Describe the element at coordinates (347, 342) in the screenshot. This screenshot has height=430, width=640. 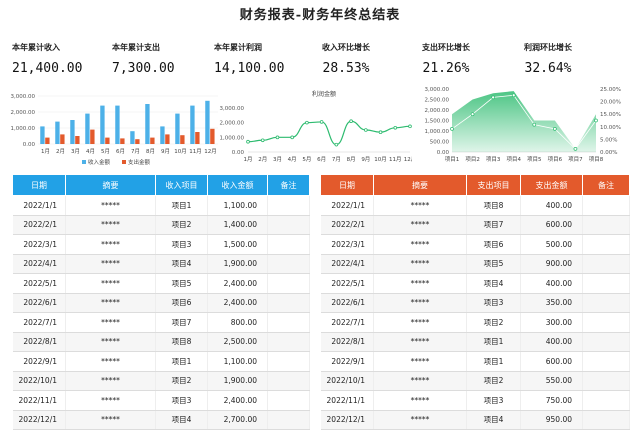
I see `date-cell: 2022/8/1` at that location.